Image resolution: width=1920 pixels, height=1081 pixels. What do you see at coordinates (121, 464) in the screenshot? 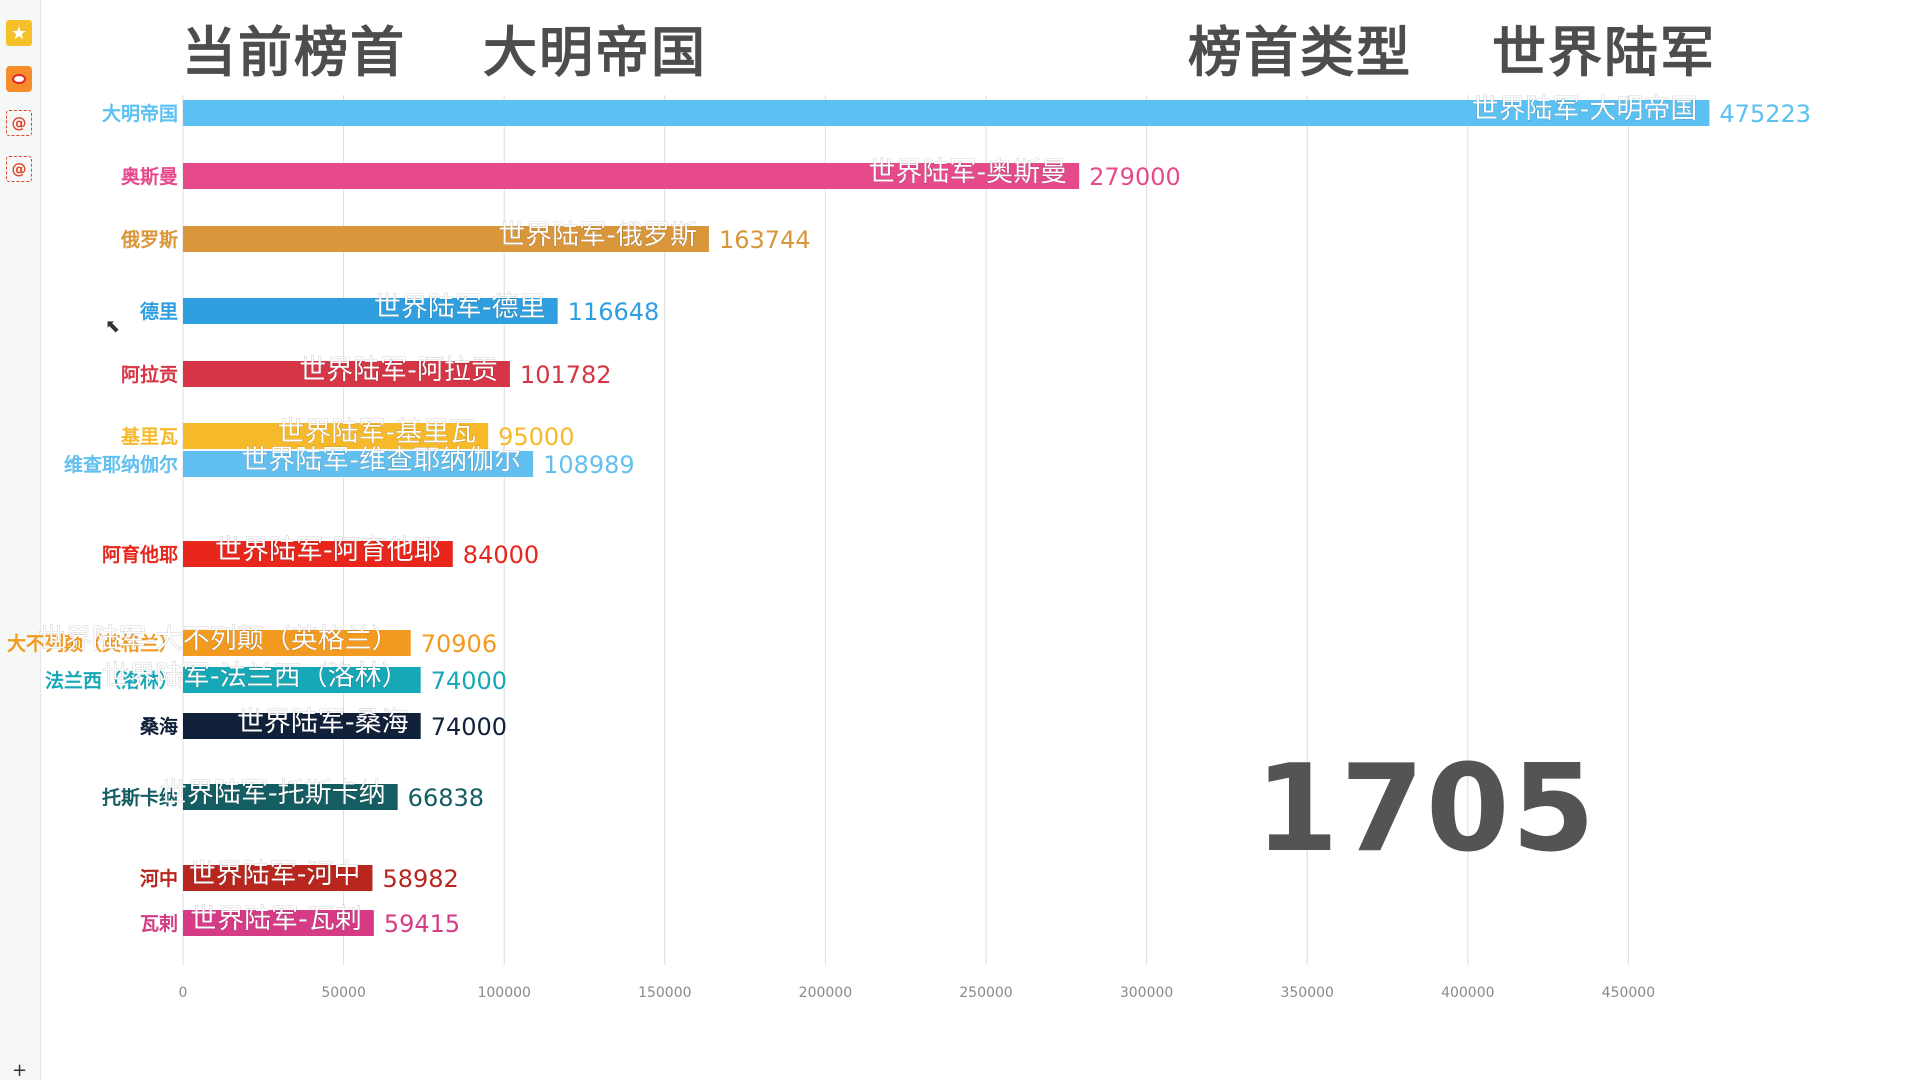
I see `category-label: 维查耶纳伽尔` at bounding box center [121, 464].